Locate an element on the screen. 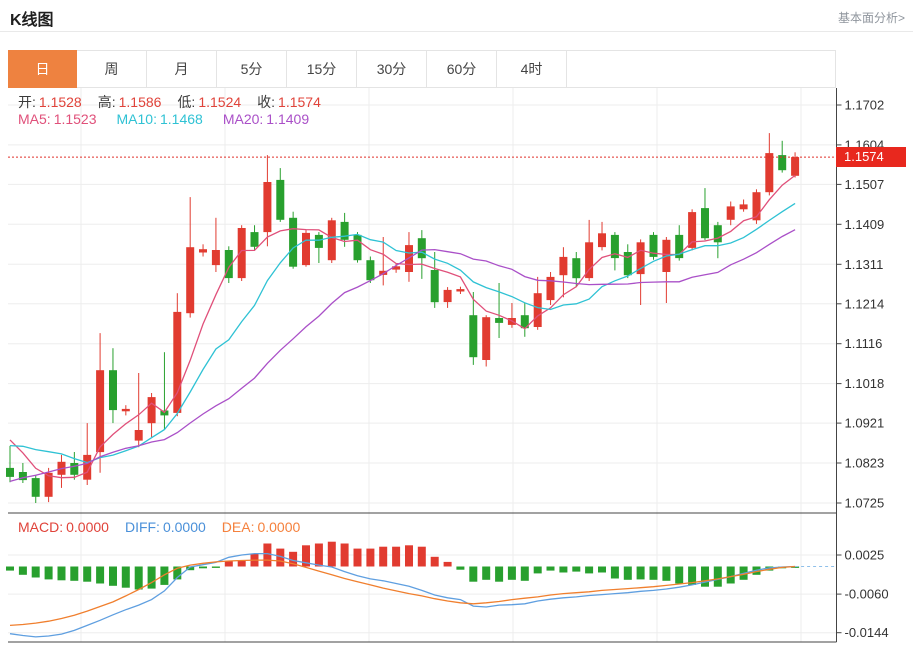 This screenshot has width=913, height=645. axis-label: 1.0921 is located at coordinates (865, 423).